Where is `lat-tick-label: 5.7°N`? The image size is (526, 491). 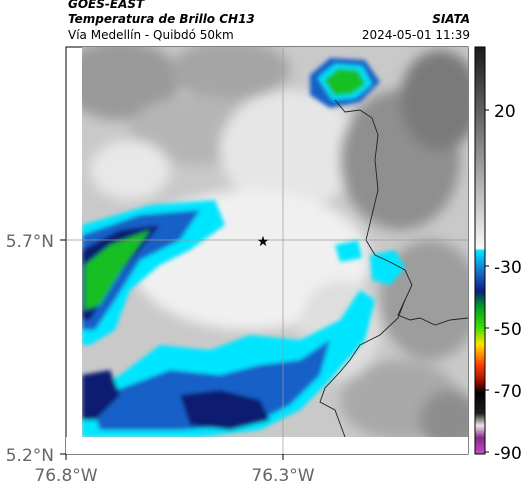 lat-tick-label: 5.7°N is located at coordinates (30, 242).